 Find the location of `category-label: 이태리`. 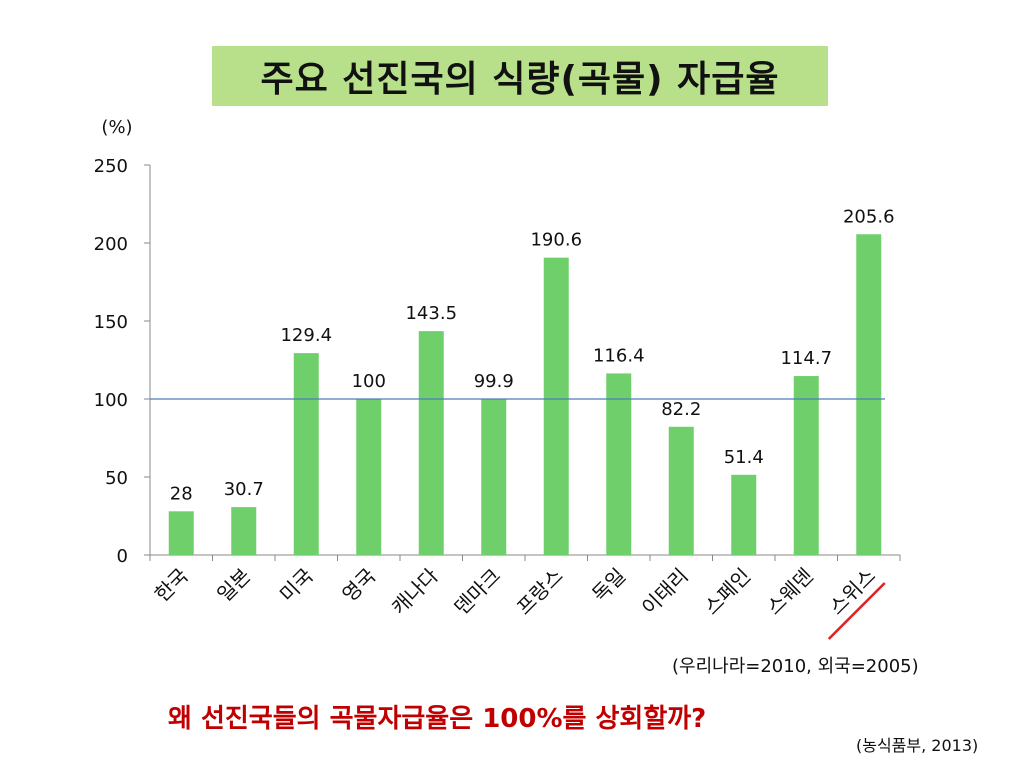

category-label: 이태리 is located at coordinates (665, 592).